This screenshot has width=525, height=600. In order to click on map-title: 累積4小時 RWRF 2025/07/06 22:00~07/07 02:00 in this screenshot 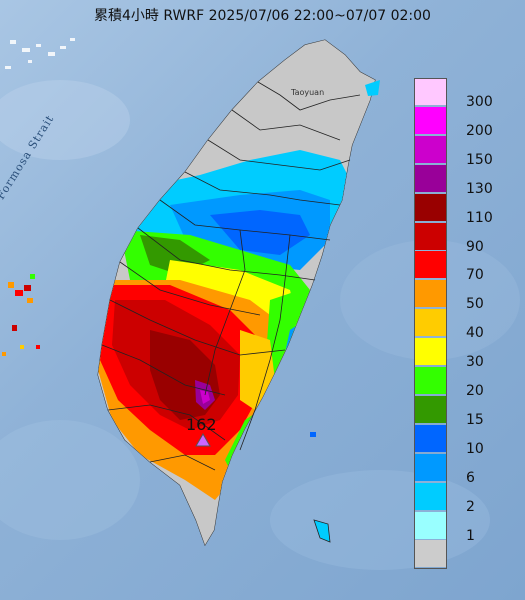, I will do `click(262, 16)`.